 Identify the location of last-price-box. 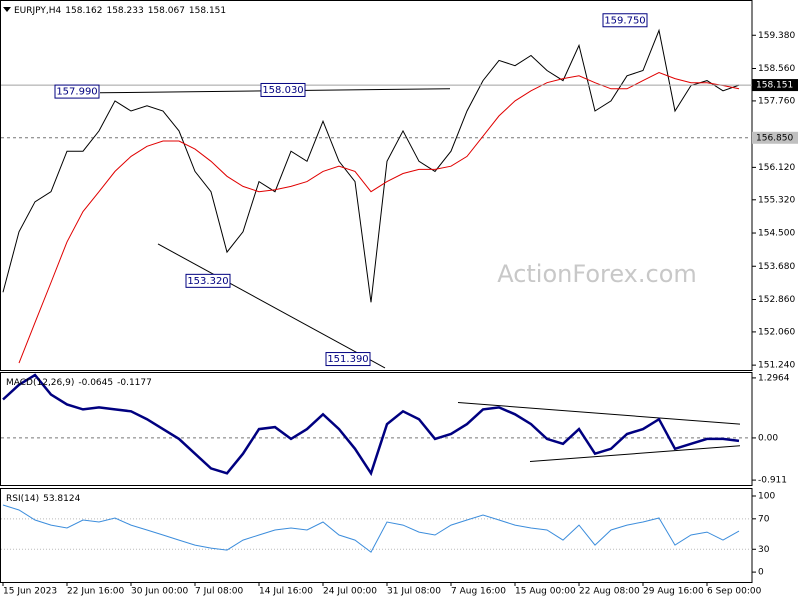
(775, 85).